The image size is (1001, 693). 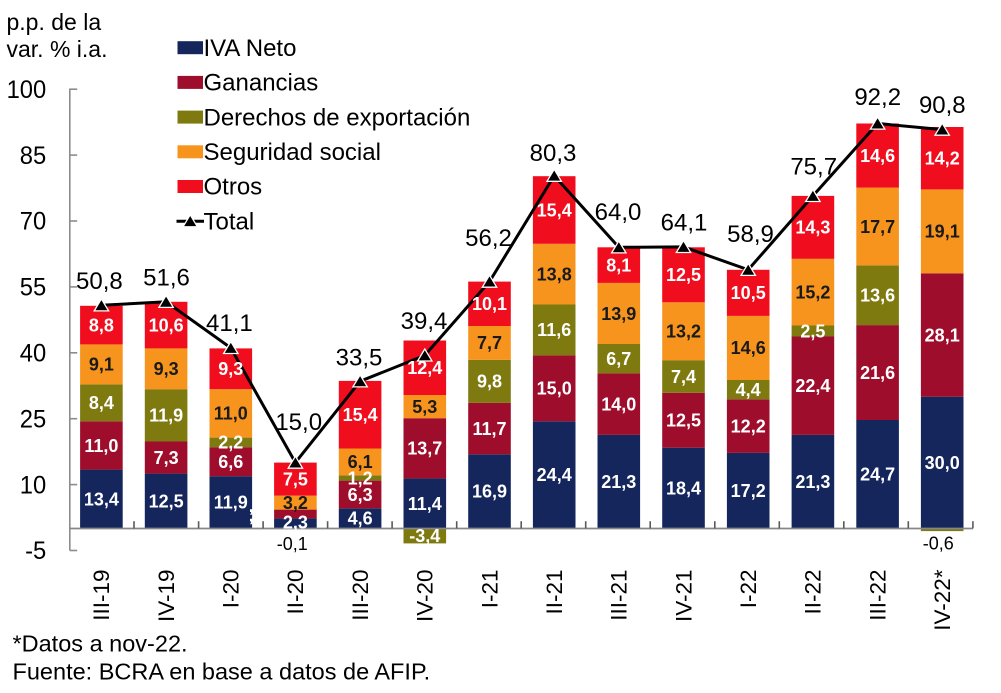 What do you see at coordinates (33, 486) in the screenshot?
I see `svg-text: 10` at bounding box center [33, 486].